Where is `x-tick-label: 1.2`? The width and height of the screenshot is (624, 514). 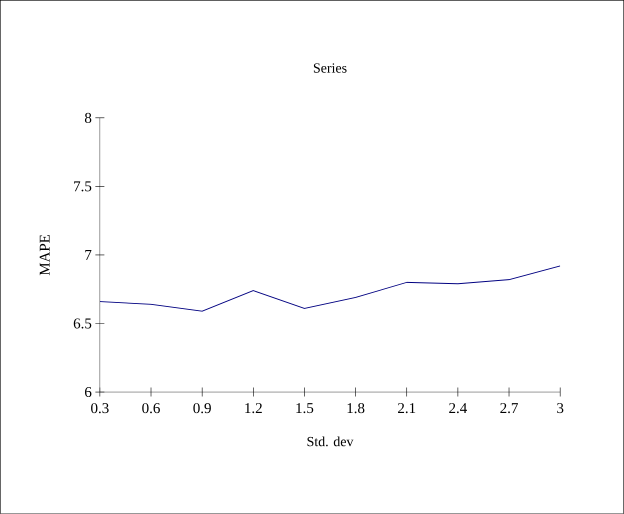
x-tick-label: 1.2 is located at coordinates (253, 408).